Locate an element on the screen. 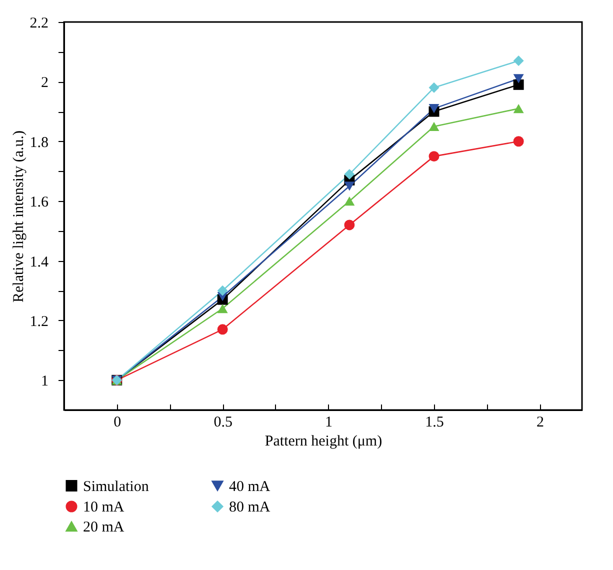  y-tick-label: 1.2 is located at coordinates (39, 322).